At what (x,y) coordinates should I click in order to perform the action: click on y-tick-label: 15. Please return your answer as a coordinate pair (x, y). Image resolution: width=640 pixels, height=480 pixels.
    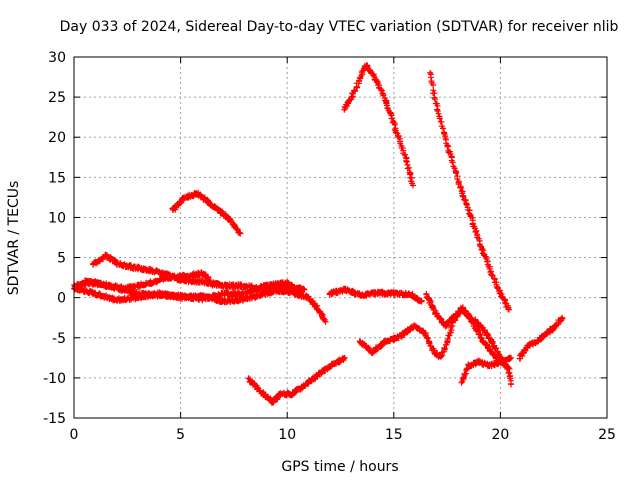
    Looking at the image, I should click on (57, 178).